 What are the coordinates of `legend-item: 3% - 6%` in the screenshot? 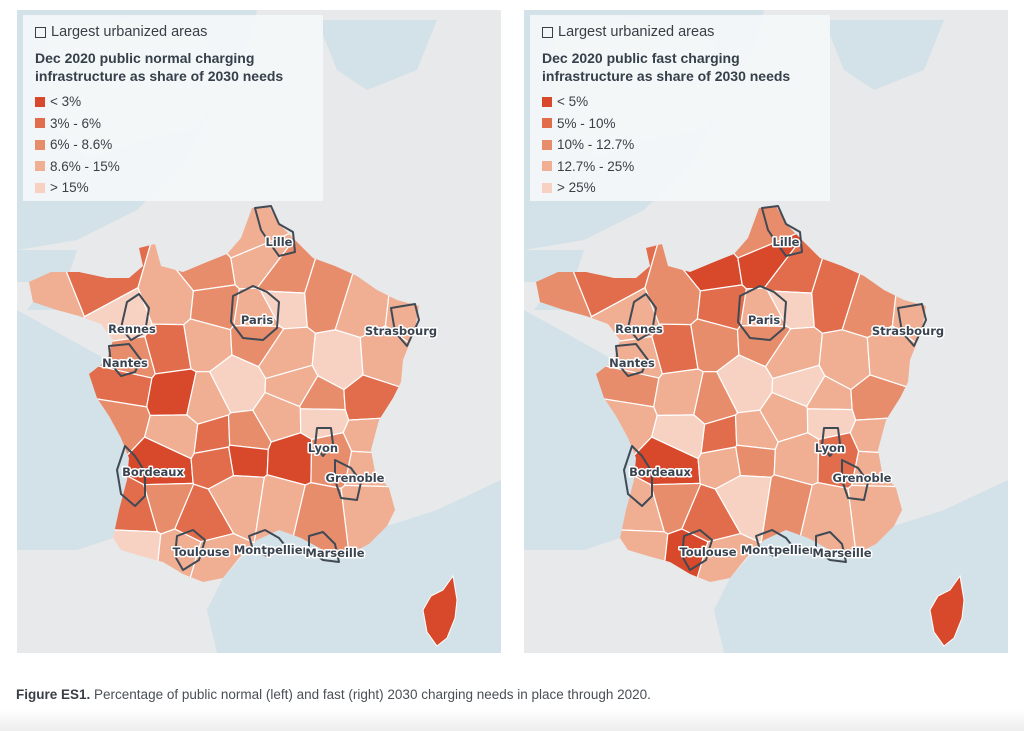 It's located at (174, 124).